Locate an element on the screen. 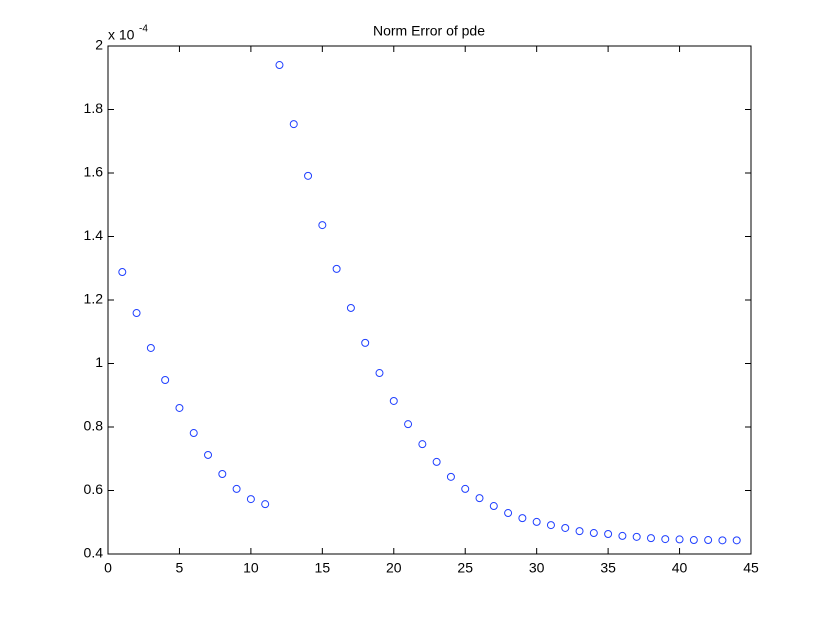  x-tick-label: 0 is located at coordinates (108, 568).